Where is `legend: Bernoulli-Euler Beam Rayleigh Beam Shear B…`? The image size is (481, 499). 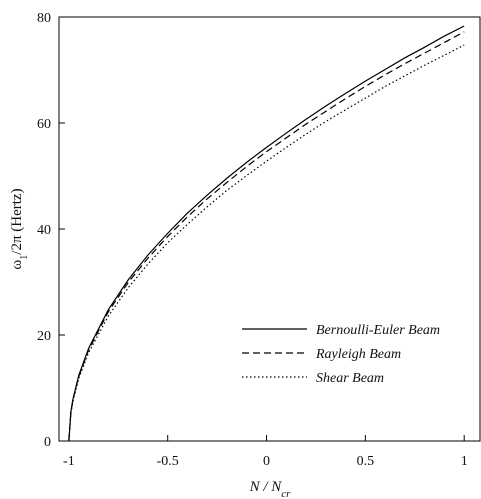 legend: Bernoulli-Euler Beam Rayleigh Beam Shear B… is located at coordinates (341, 354).